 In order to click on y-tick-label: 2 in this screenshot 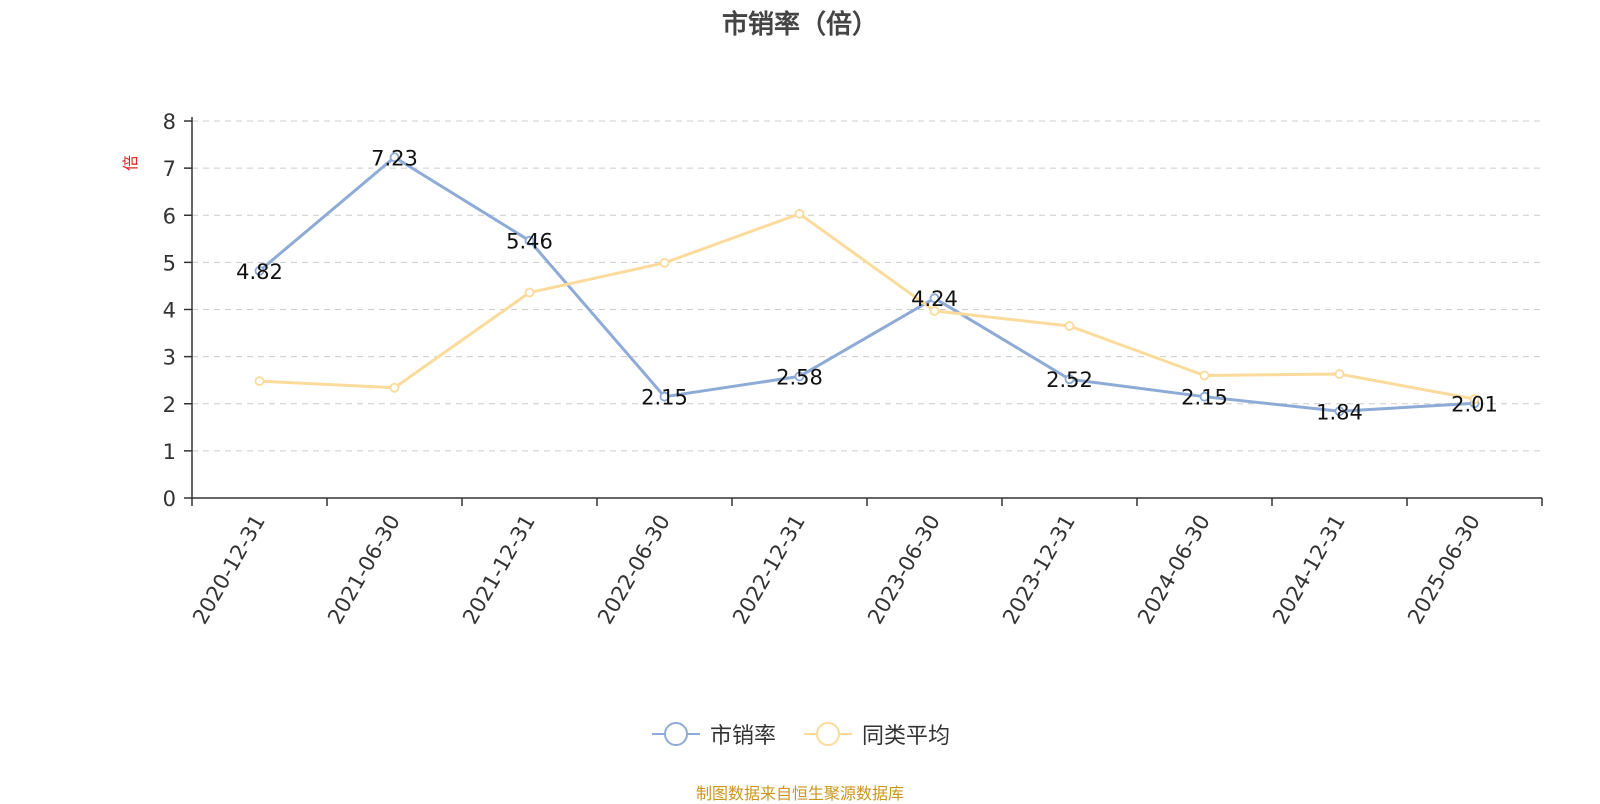, I will do `click(169, 405)`.